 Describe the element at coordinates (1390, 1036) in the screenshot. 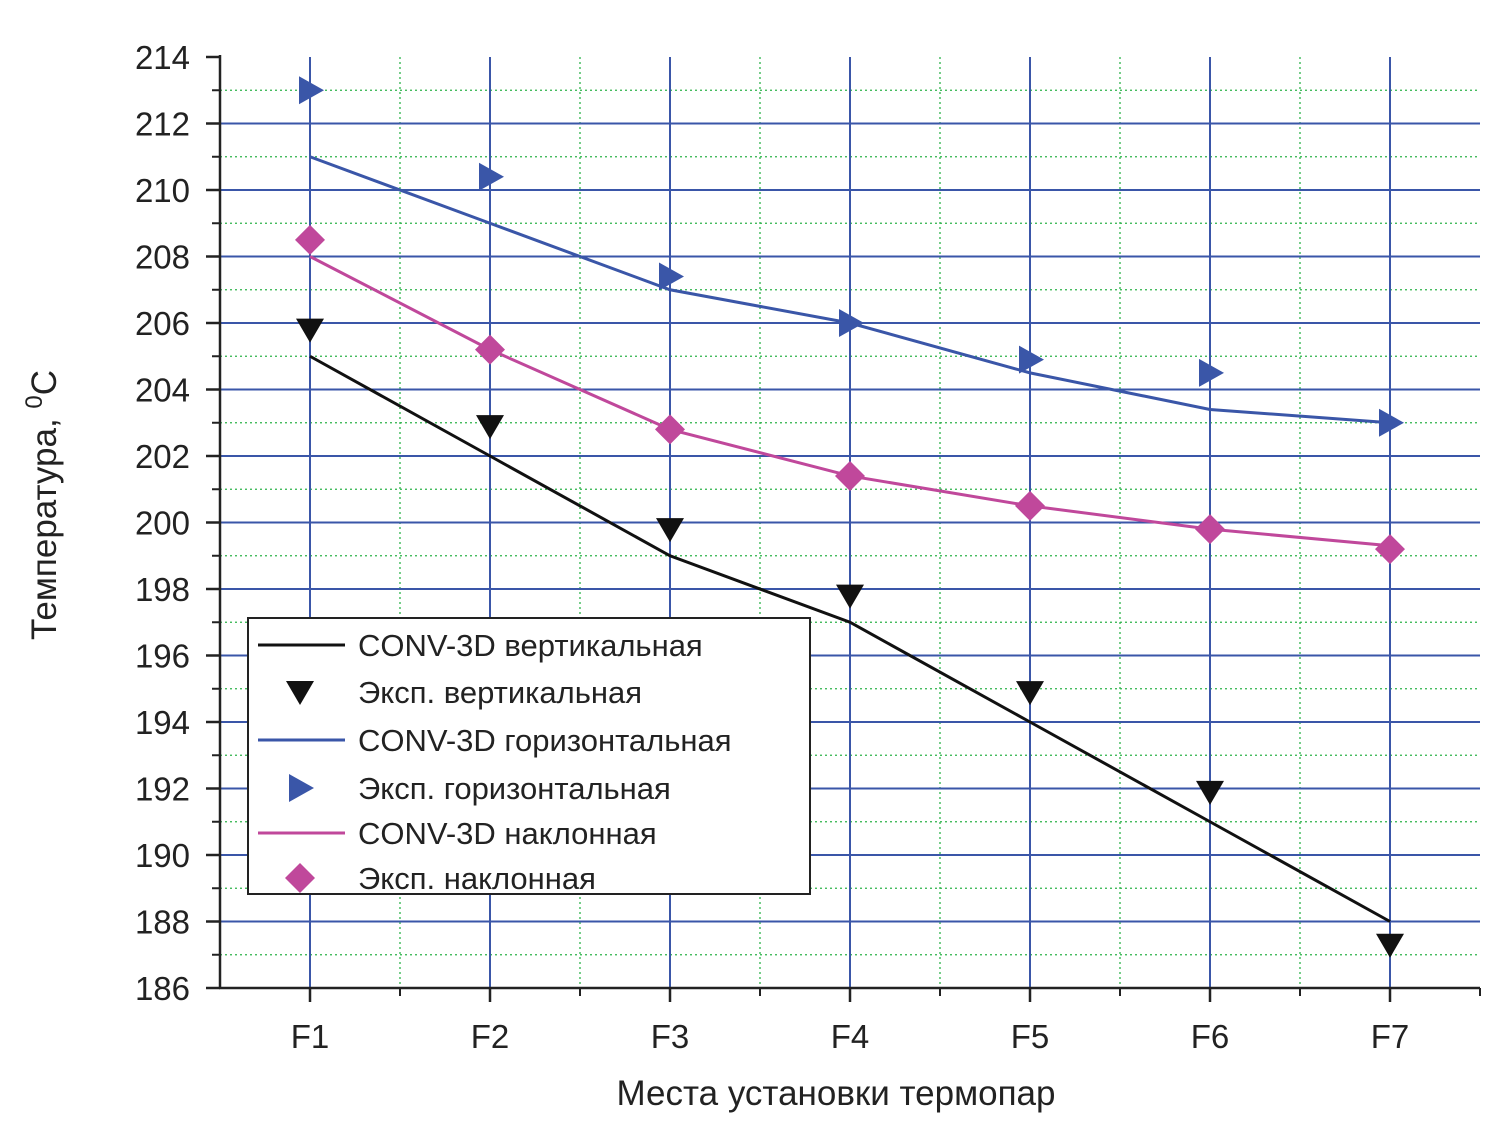

I see `x-tick-label: F7` at that location.